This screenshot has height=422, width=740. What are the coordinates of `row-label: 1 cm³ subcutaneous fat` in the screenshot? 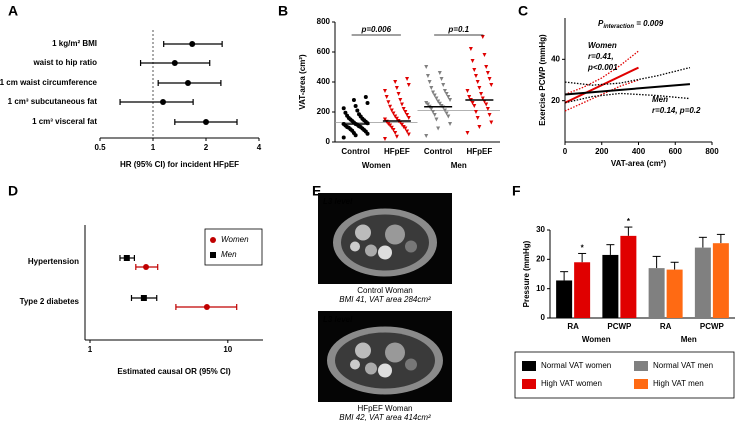 It's located at (53, 101).